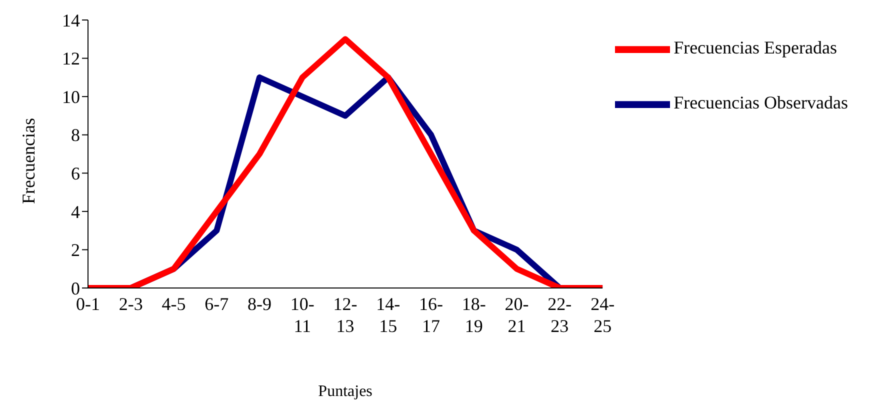 Image resolution: width=875 pixels, height=410 pixels. Describe the element at coordinates (474, 315) in the screenshot. I see `x-tick-label: 18-19` at that location.